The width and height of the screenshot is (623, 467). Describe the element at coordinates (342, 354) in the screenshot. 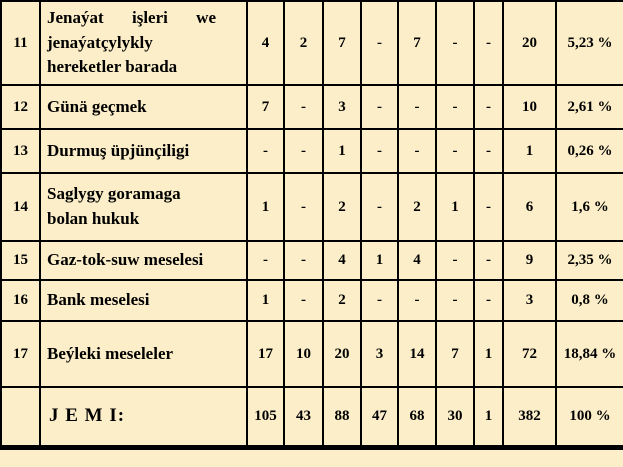

I see `value-cell: 20` at that location.